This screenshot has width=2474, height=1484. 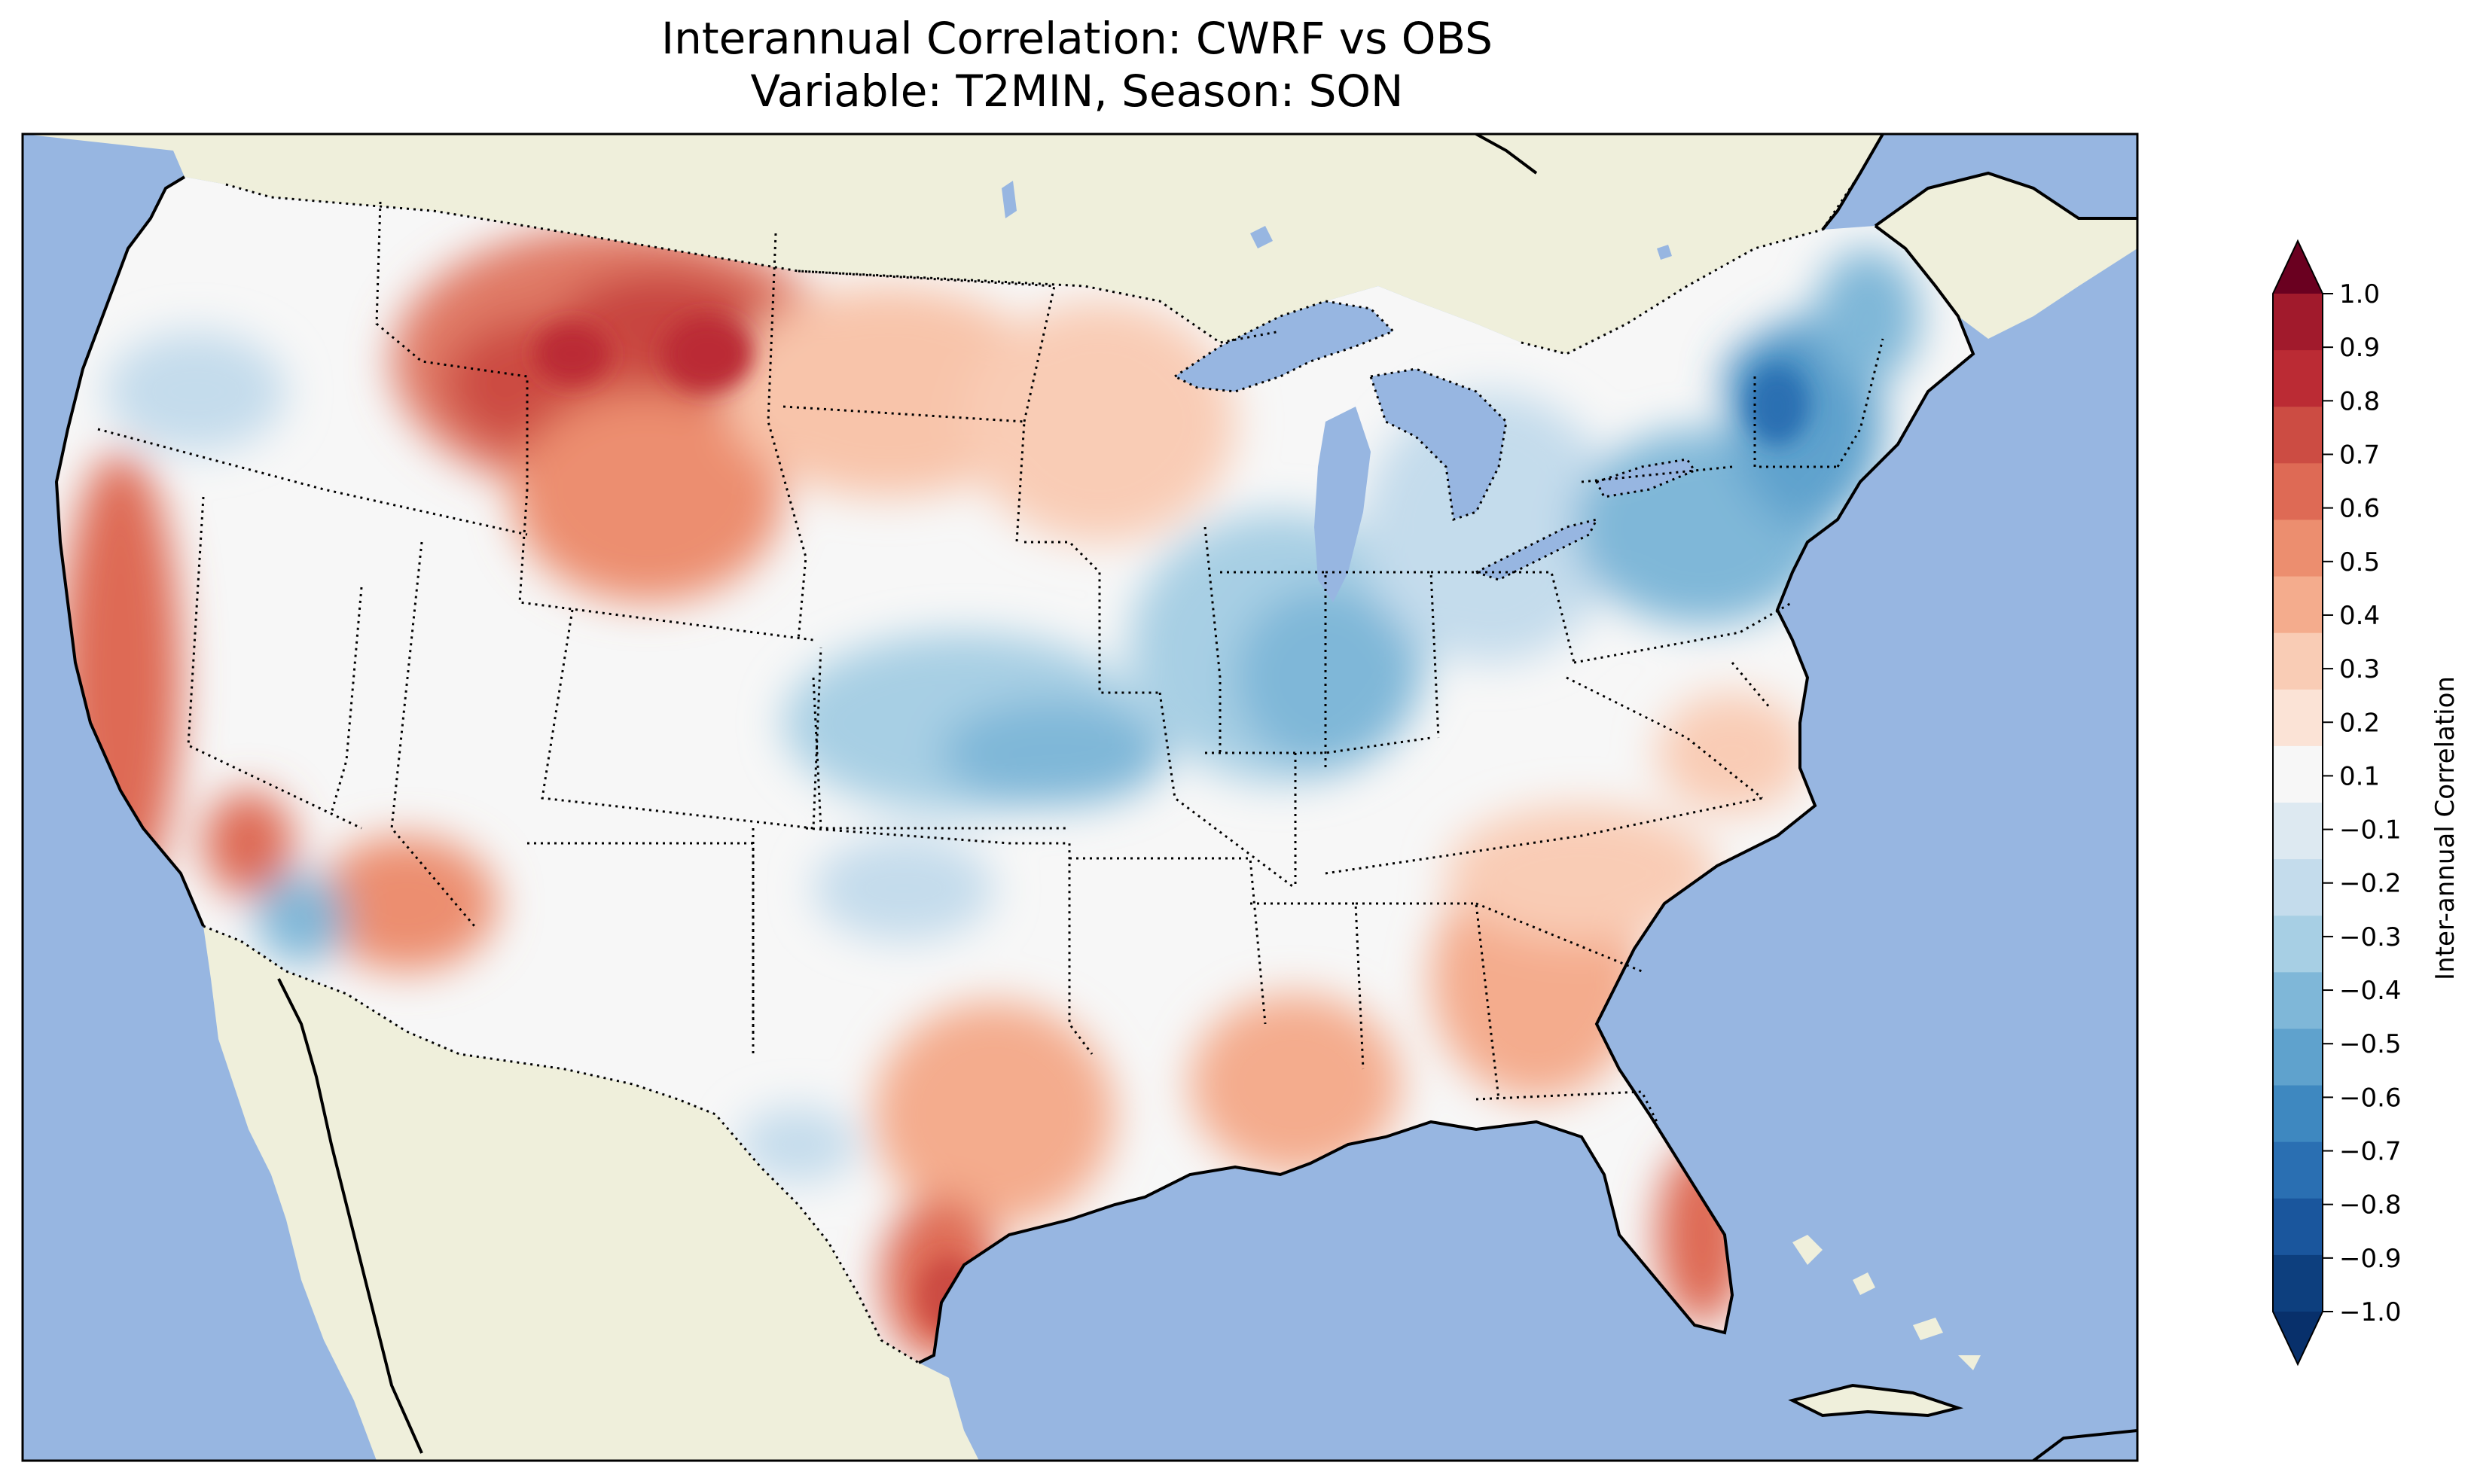 I want to click on colorbar-tick-label: −0.3, so click(x=2370, y=937).